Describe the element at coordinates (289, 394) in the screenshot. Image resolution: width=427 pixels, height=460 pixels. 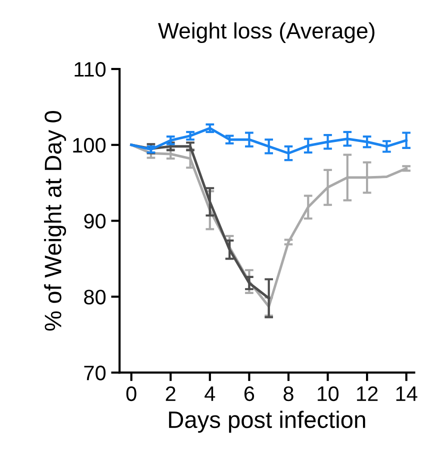
I see `x-tick-label: 8` at that location.